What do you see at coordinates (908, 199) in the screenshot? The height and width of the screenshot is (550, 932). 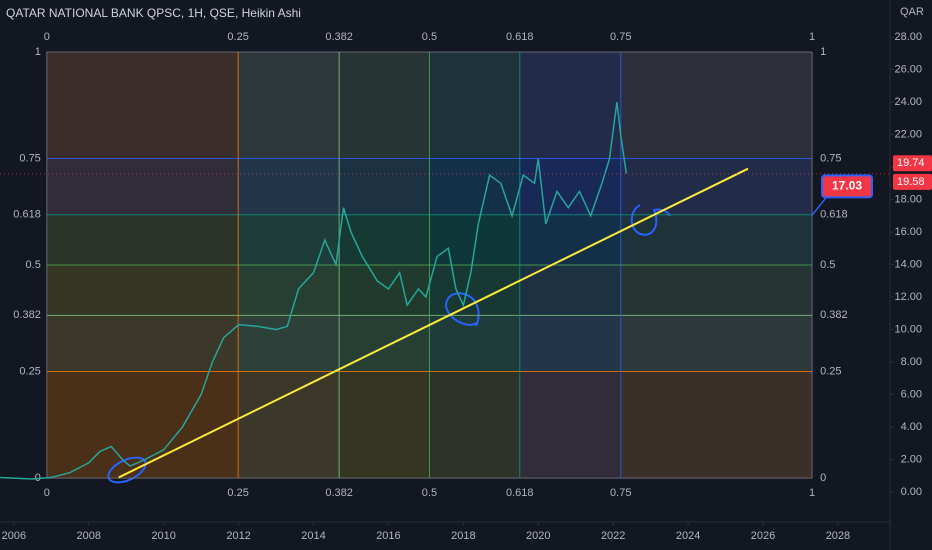 I see `y-tick-label: 18.00` at bounding box center [908, 199].